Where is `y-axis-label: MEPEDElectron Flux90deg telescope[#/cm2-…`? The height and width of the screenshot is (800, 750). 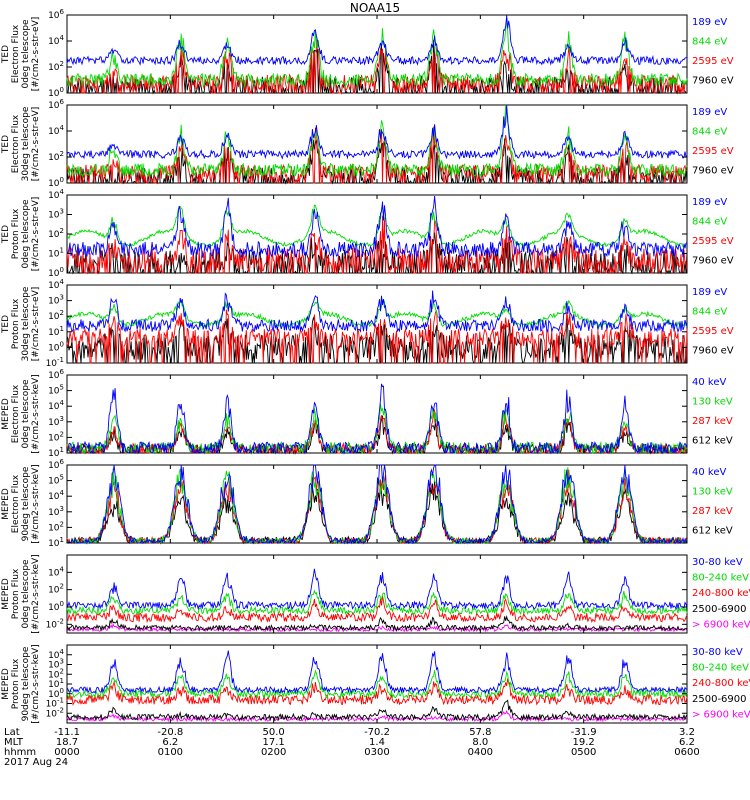 y-axis-label: MEPEDElectron Flux90deg telescope[#/cm2-… is located at coordinates (21, 503).